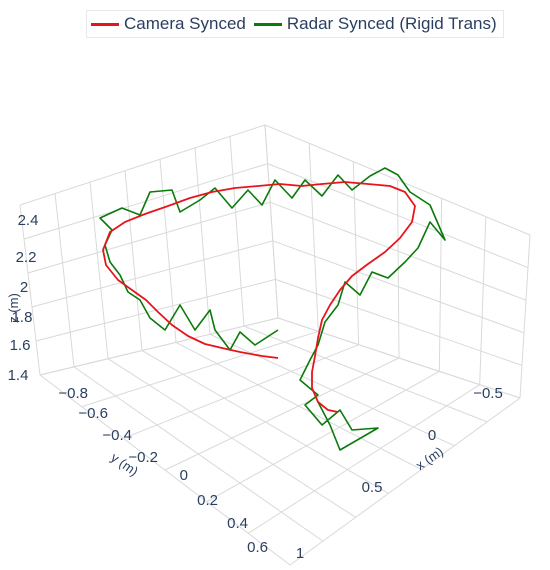  I want to click on x-tick-label: 1, so click(300, 553).